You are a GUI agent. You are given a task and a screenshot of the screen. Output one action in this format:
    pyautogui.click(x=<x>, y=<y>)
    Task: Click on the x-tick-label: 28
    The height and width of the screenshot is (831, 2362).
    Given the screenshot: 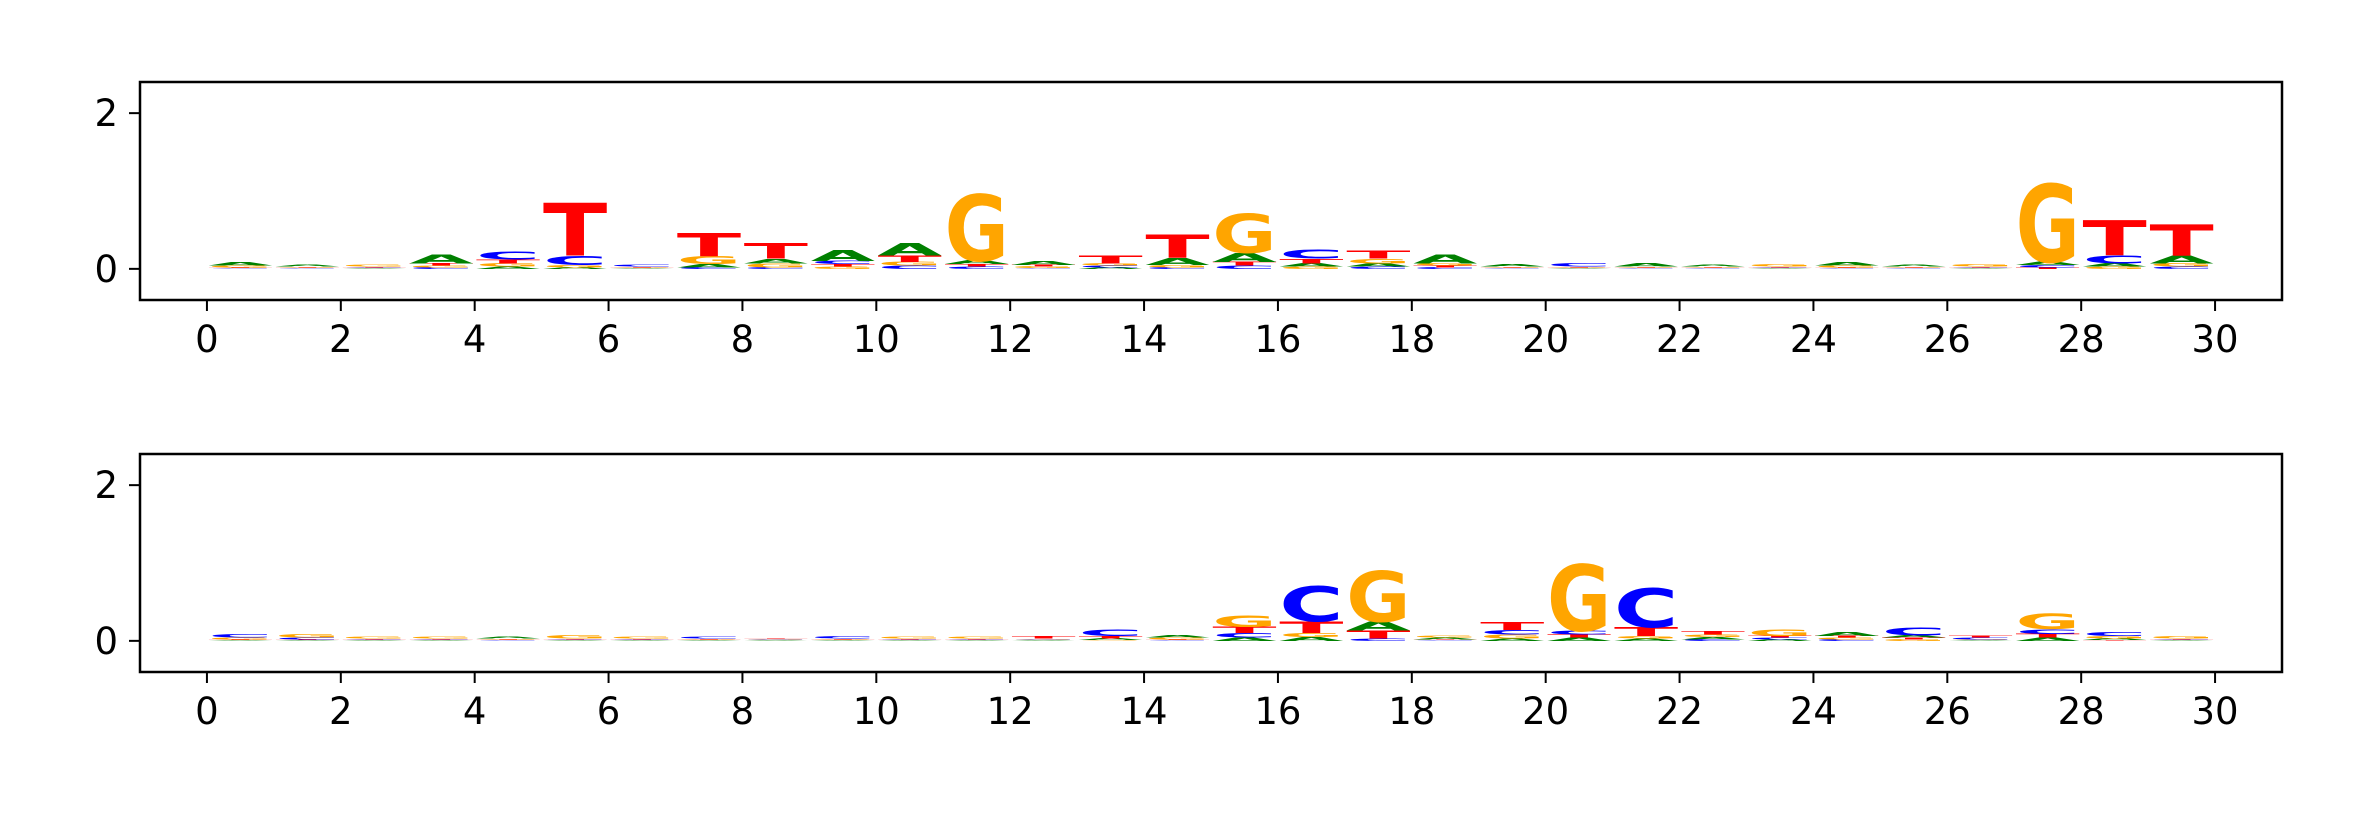 What is the action you would take?
    pyautogui.click(x=2081, y=711)
    